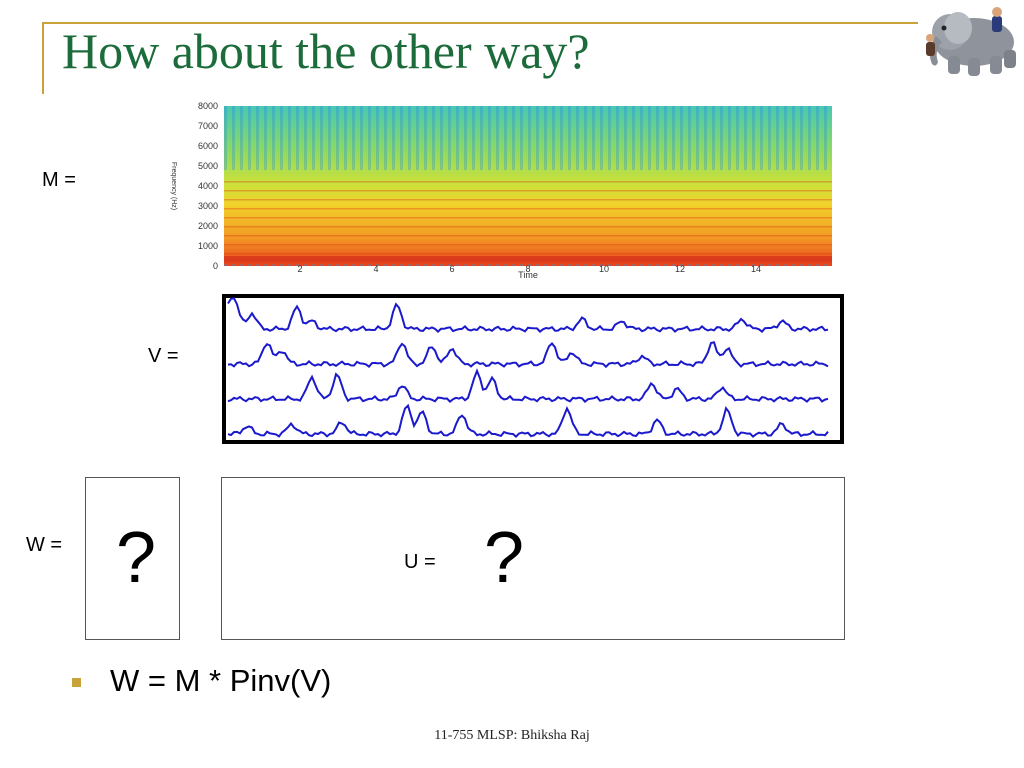 This screenshot has width=1024, height=768. Describe the element at coordinates (76, 682) in the screenshot. I see `bullet-marker` at that location.